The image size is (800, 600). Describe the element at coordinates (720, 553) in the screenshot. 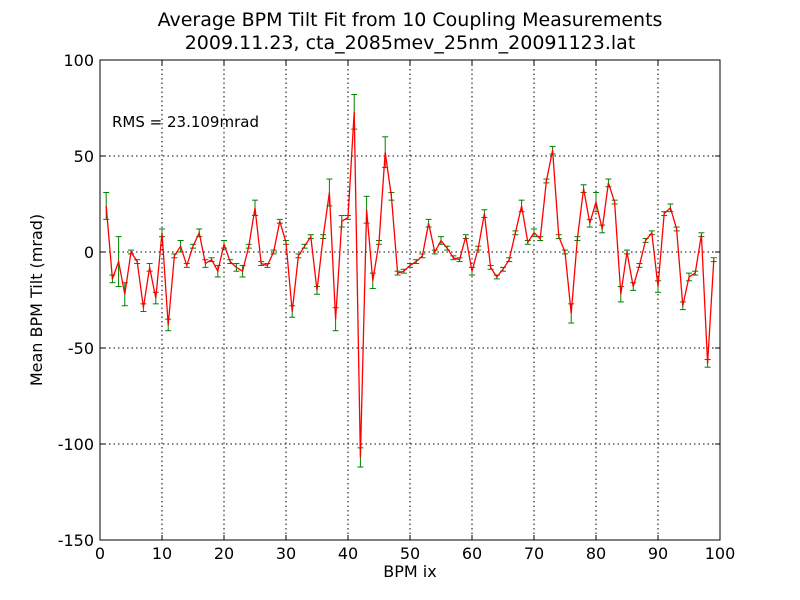

I see `x-tick-label: 100` at that location.